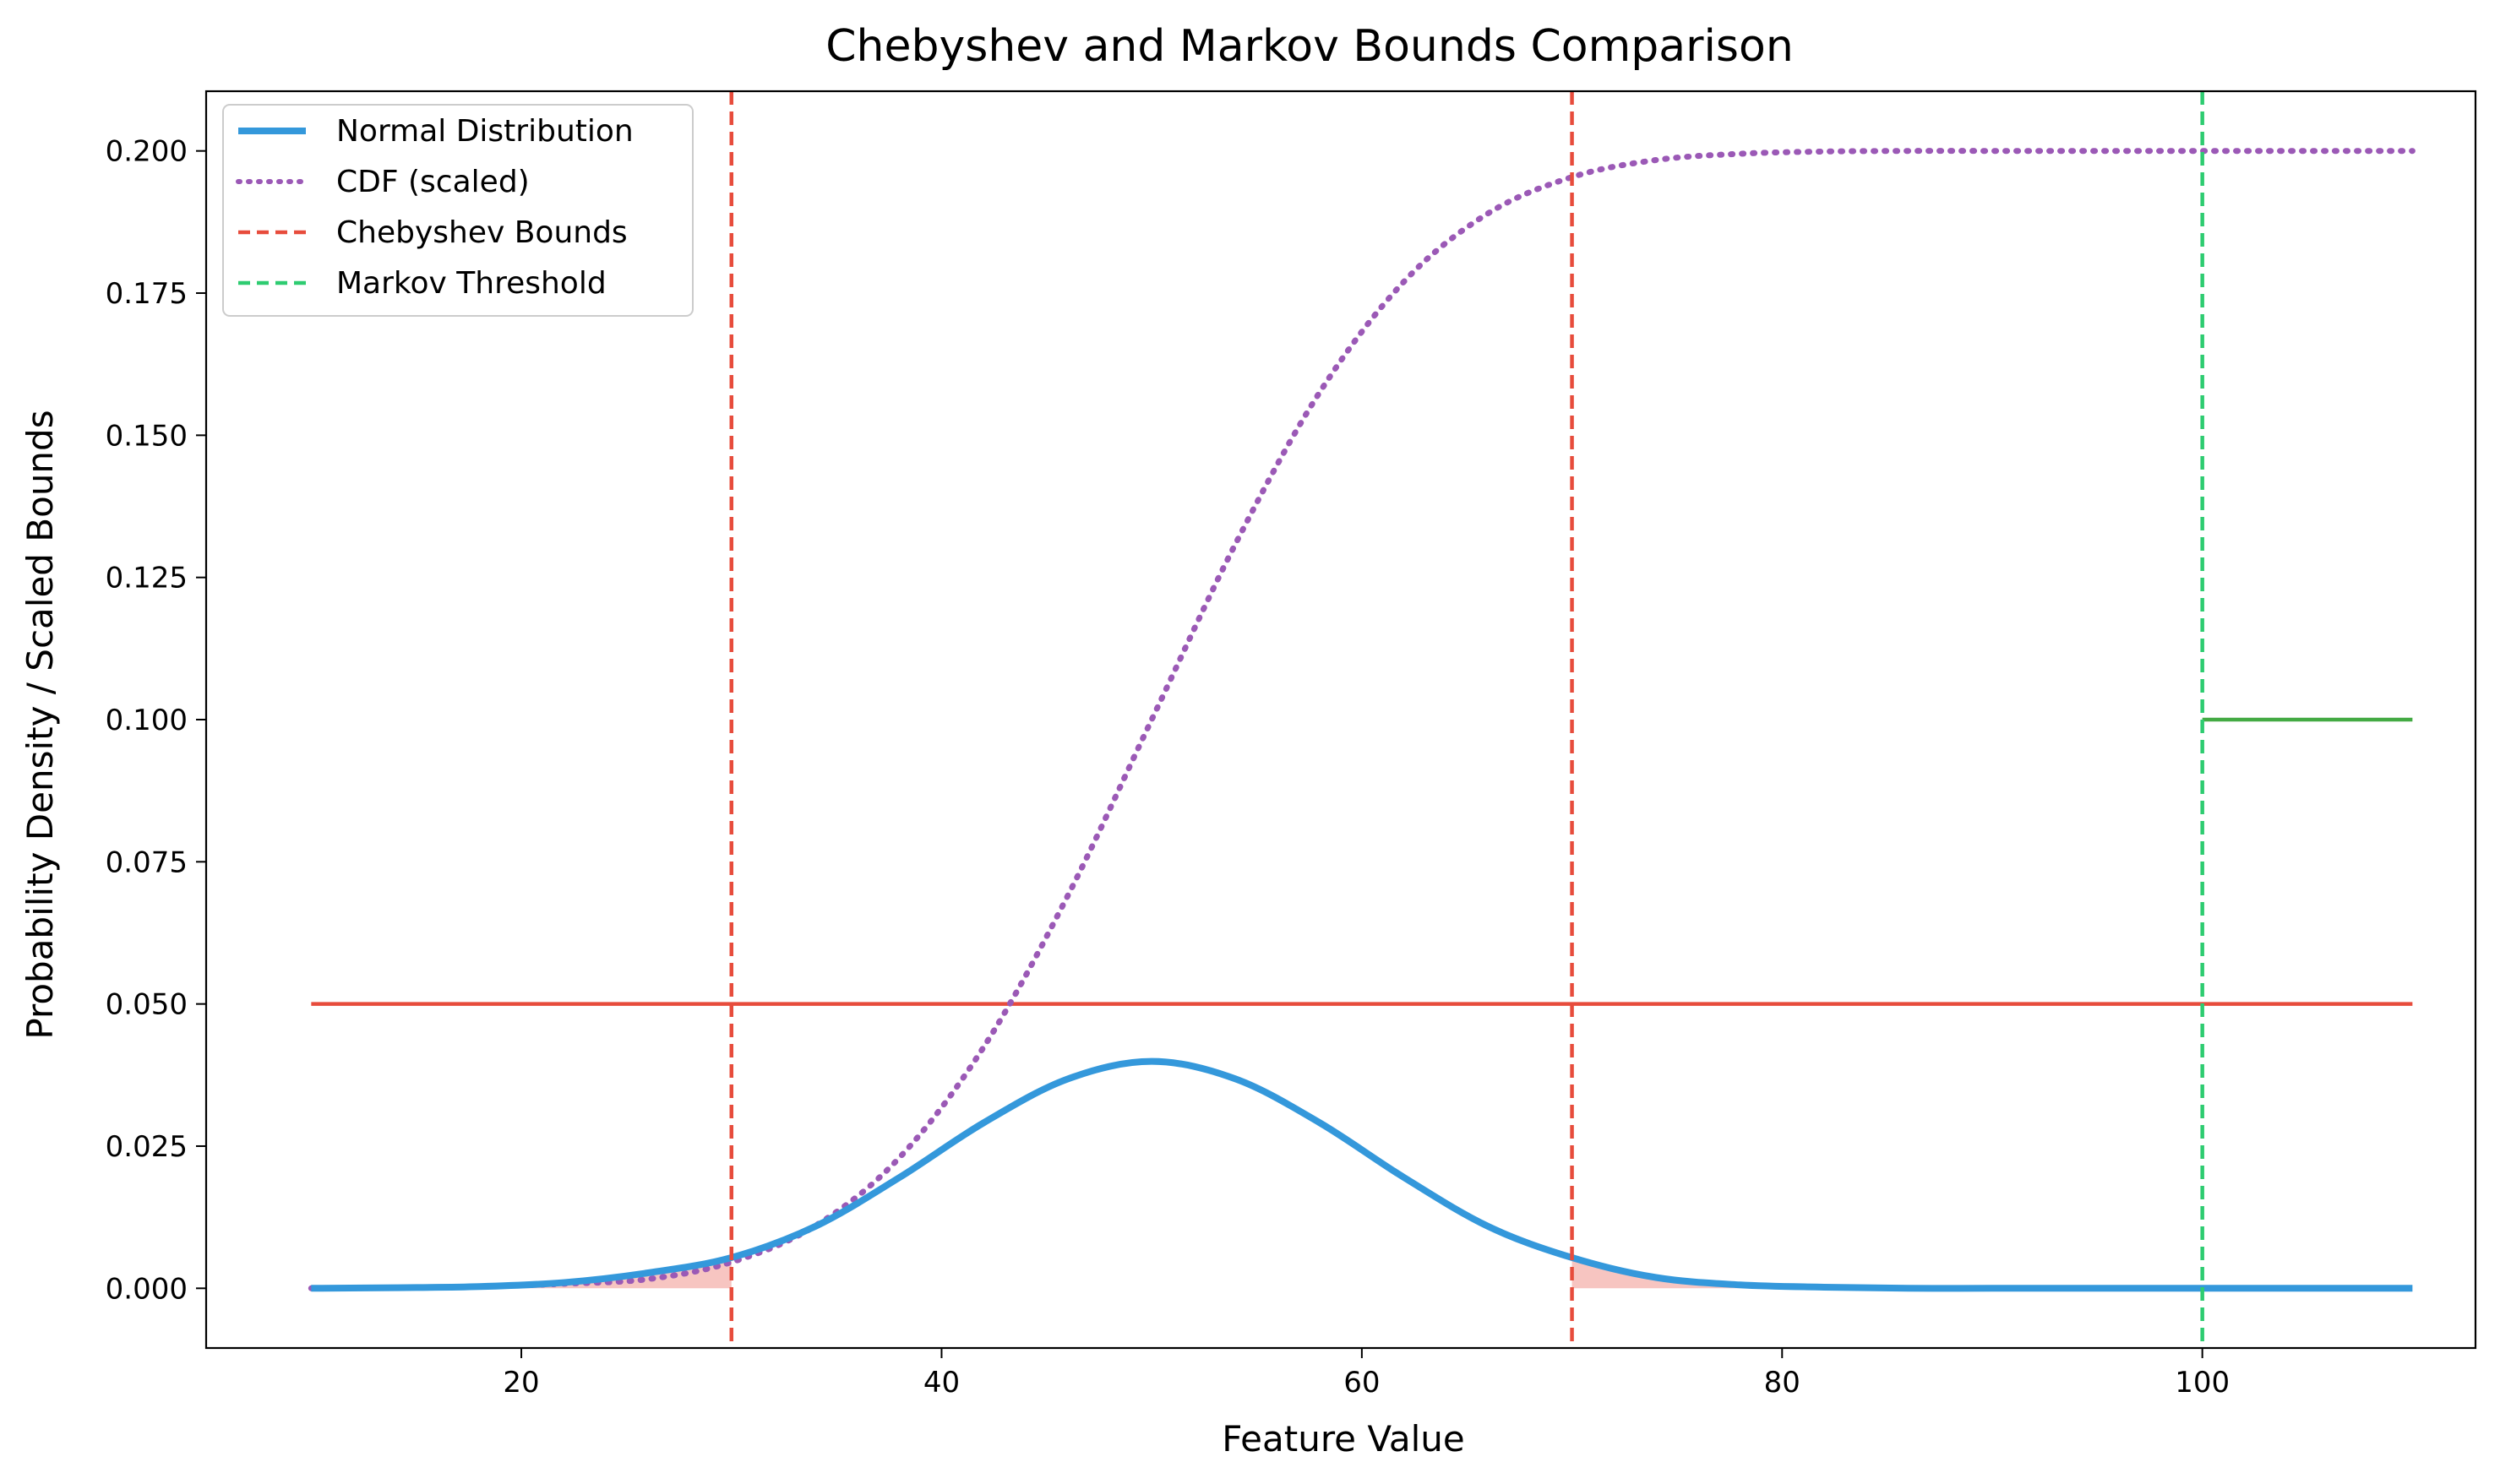 This screenshot has width=2500, height=1484. What do you see at coordinates (147, 152) in the screenshot?
I see `y-tick-label: 0.200` at bounding box center [147, 152].